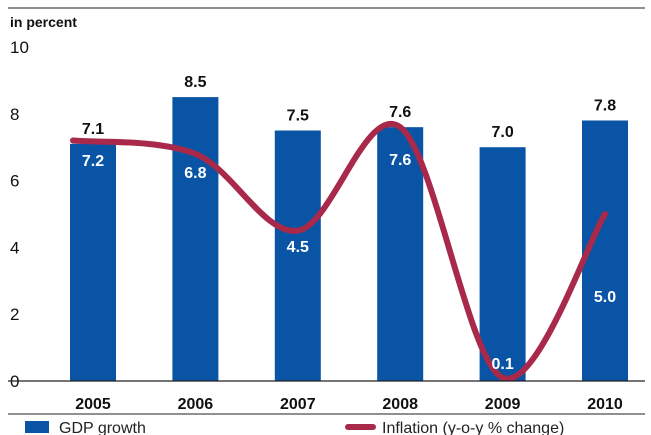 Image resolution: width=651 pixels, height=435 pixels. What do you see at coordinates (294, 427) in the screenshot?
I see `legend: GDP growth Inflation (y-o-y % change)` at bounding box center [294, 427].